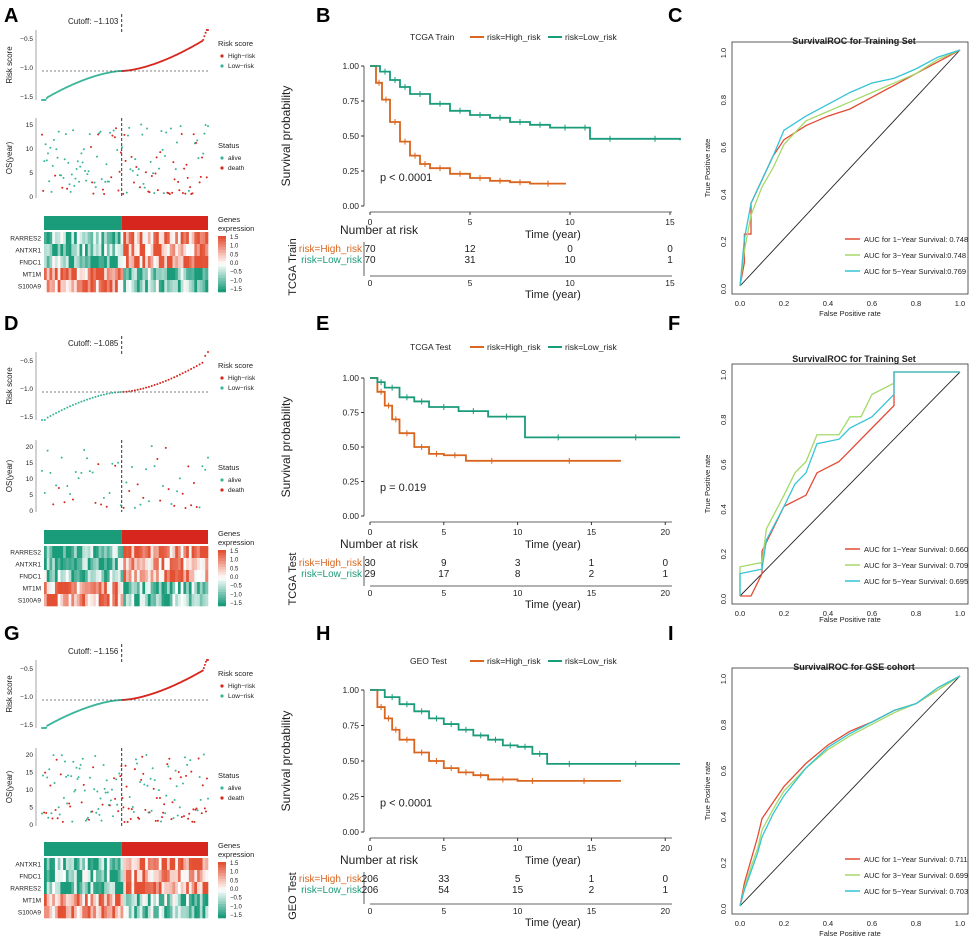 This screenshot has height=946, width=976. I want to click on roc-y-tick: 0.8, so click(723, 100).